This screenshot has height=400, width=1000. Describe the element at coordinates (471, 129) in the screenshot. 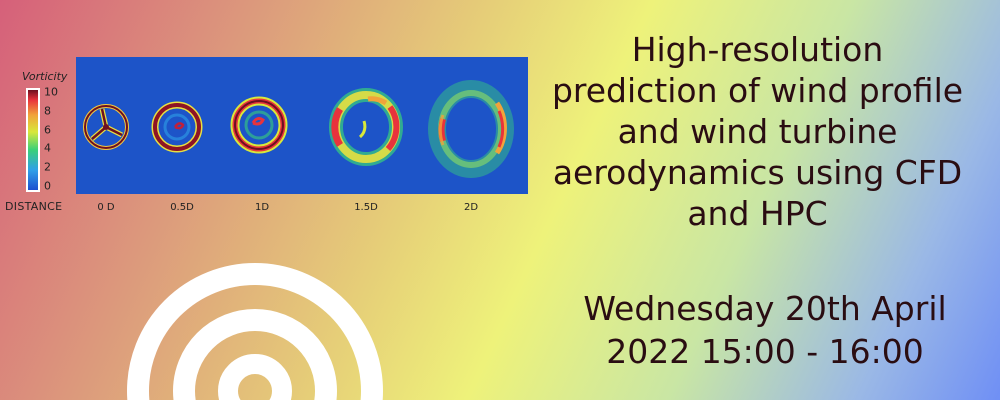

I see `snapshot-2d` at that location.